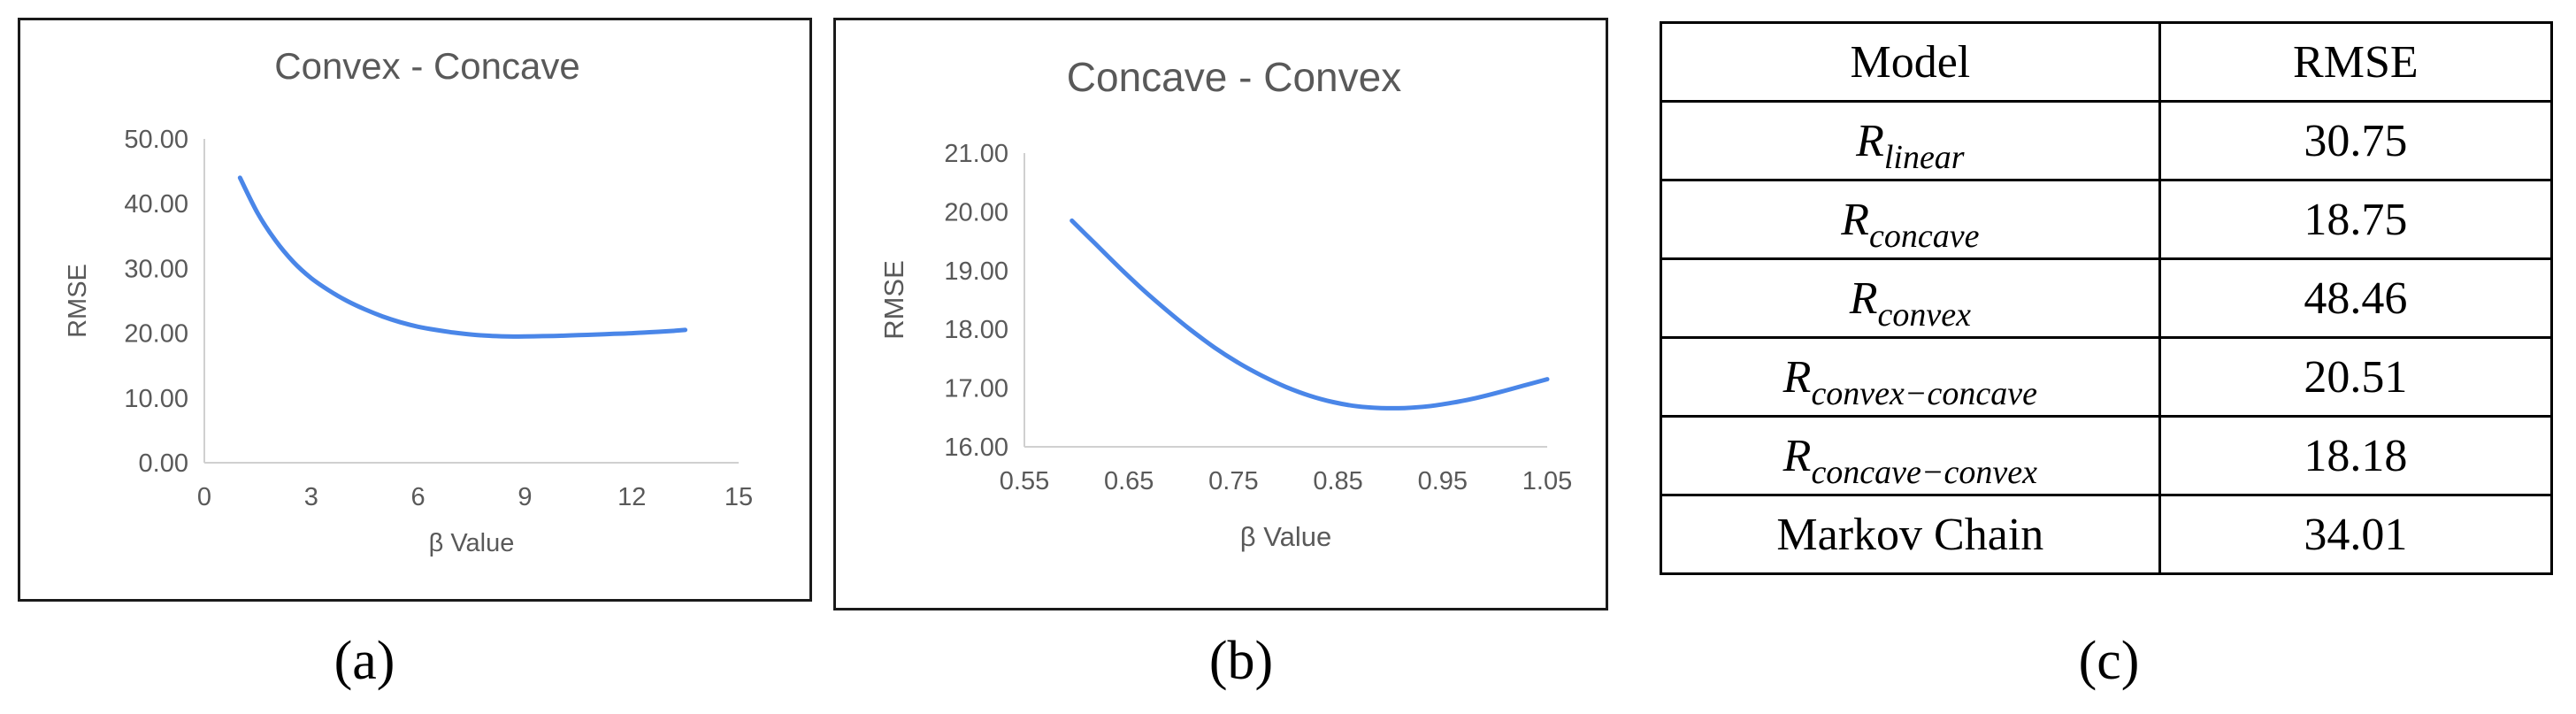  What do you see at coordinates (1924, 315) in the screenshot?
I see `model-subscript: convex` at bounding box center [1924, 315].